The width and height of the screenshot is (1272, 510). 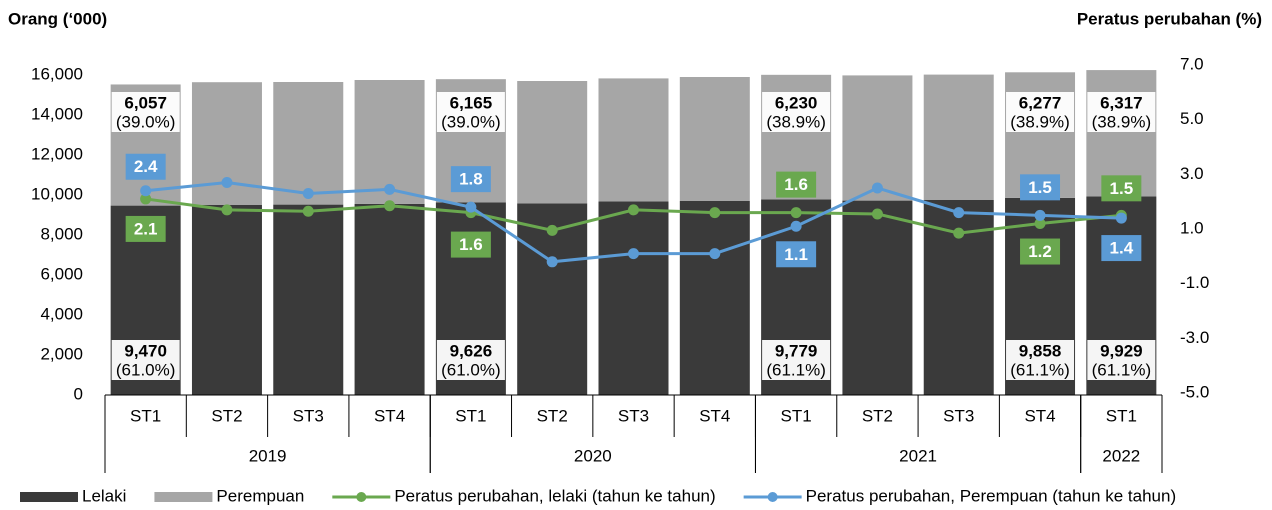 What do you see at coordinates (57, 153) in the screenshot?
I see `y-tick-label: 12,000` at bounding box center [57, 153].